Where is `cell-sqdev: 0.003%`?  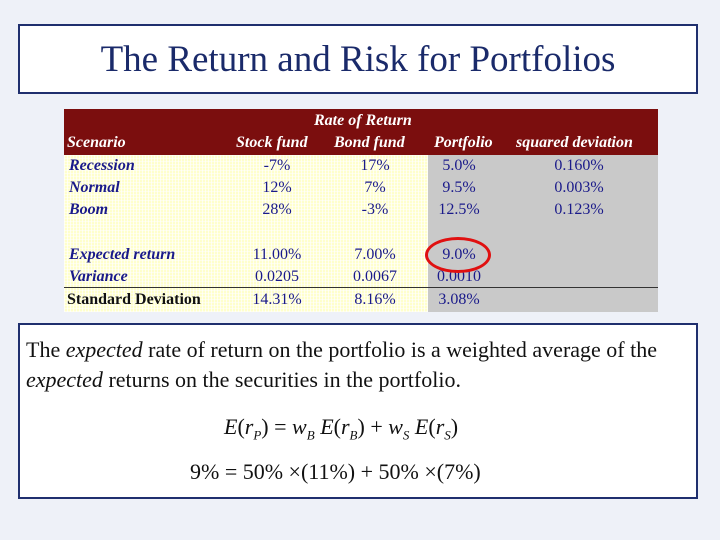
cell-sqdev: 0.003% is located at coordinates (579, 187).